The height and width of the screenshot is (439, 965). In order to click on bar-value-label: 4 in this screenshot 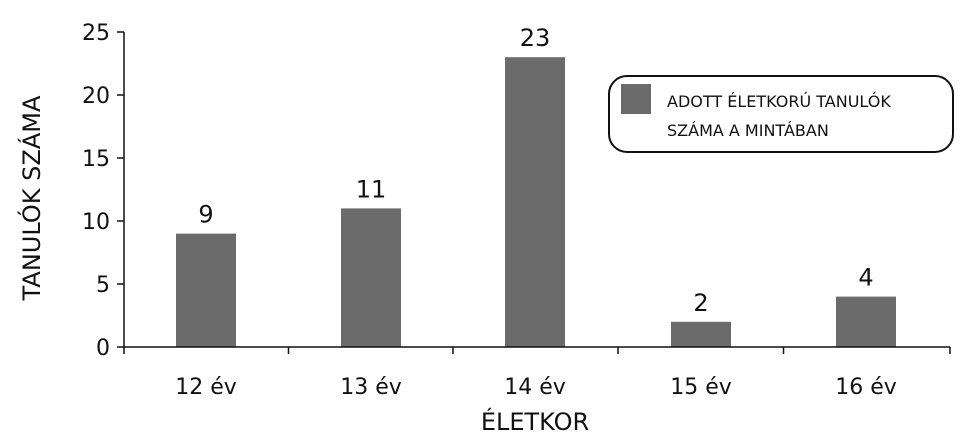, I will do `click(865, 278)`.